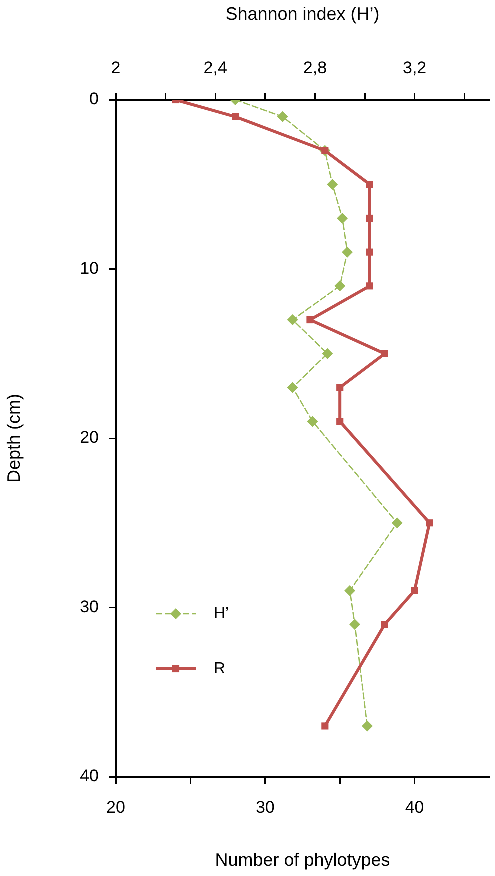 This screenshot has height=876, width=495. I want to click on x-tick-label: 40, so click(414, 807).